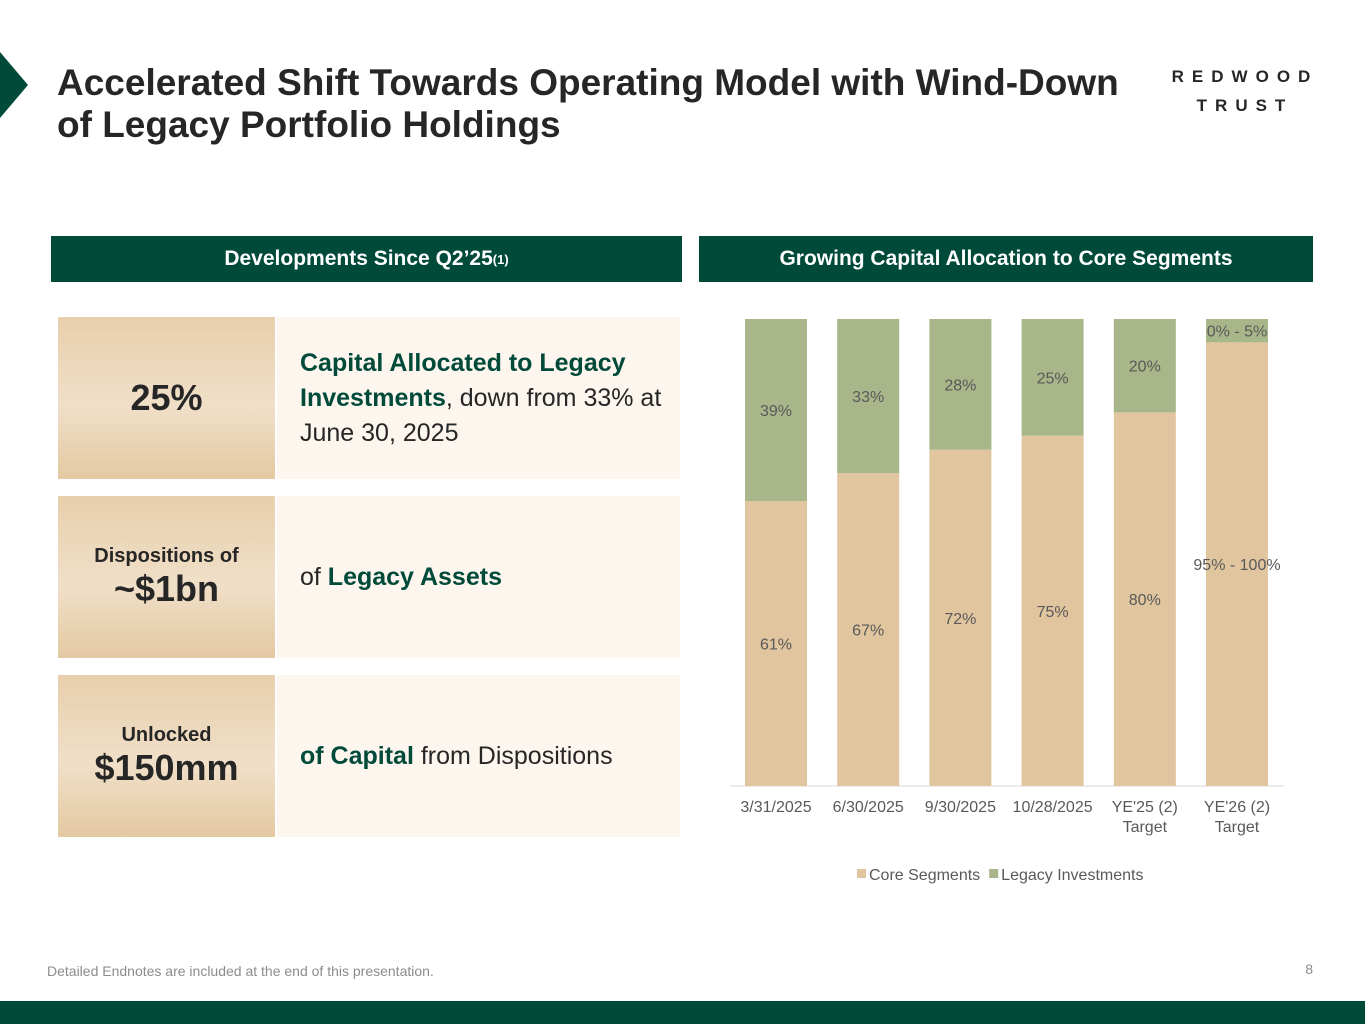 The height and width of the screenshot is (1024, 1365). What do you see at coordinates (775, 807) in the screenshot?
I see `x-tick-label: 3/31/2025` at bounding box center [775, 807].